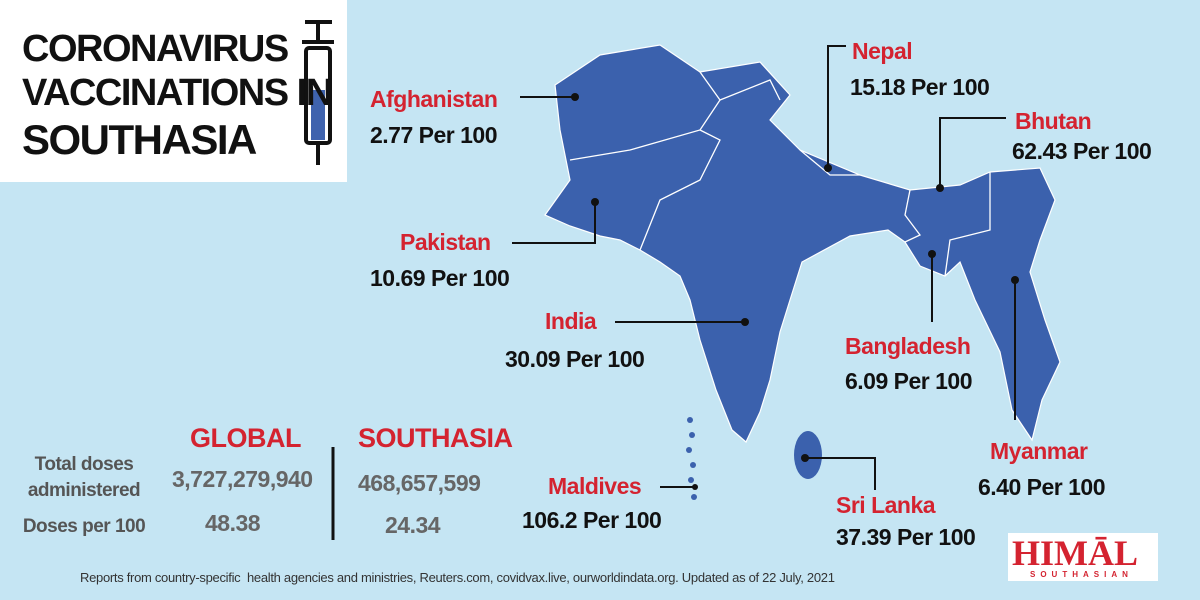 The image size is (1200, 600). What do you see at coordinates (242, 479) in the screenshot?
I see `cell-value: 3,727,279,940` at bounding box center [242, 479].